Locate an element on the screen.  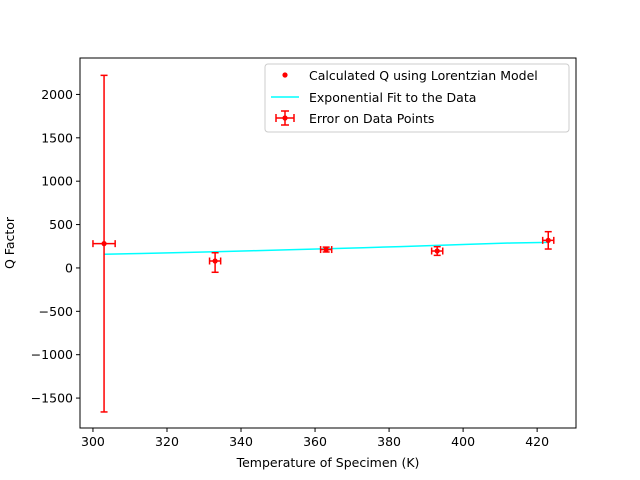
y-tick-label: −500 is located at coordinates (56, 311).